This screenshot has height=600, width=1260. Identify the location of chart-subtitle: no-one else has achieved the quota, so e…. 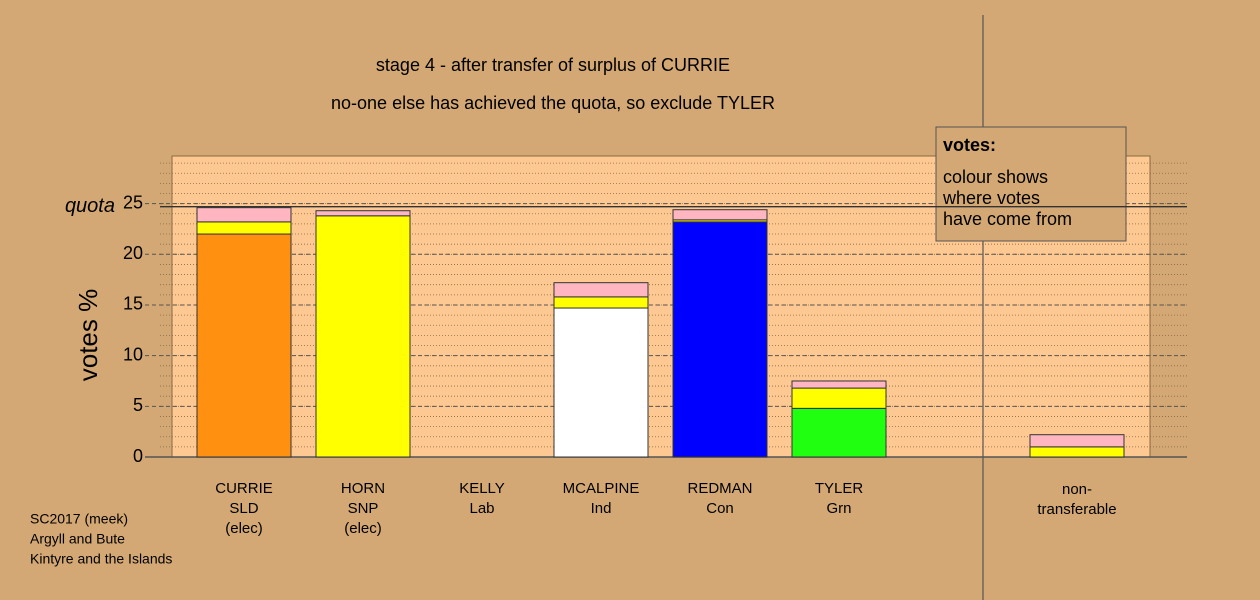
(553, 103).